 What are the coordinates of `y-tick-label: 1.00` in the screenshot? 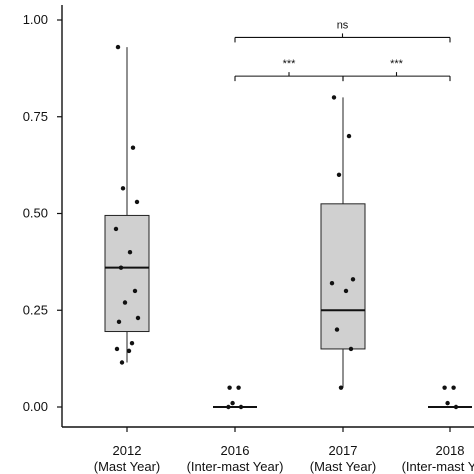 It's located at (35, 19).